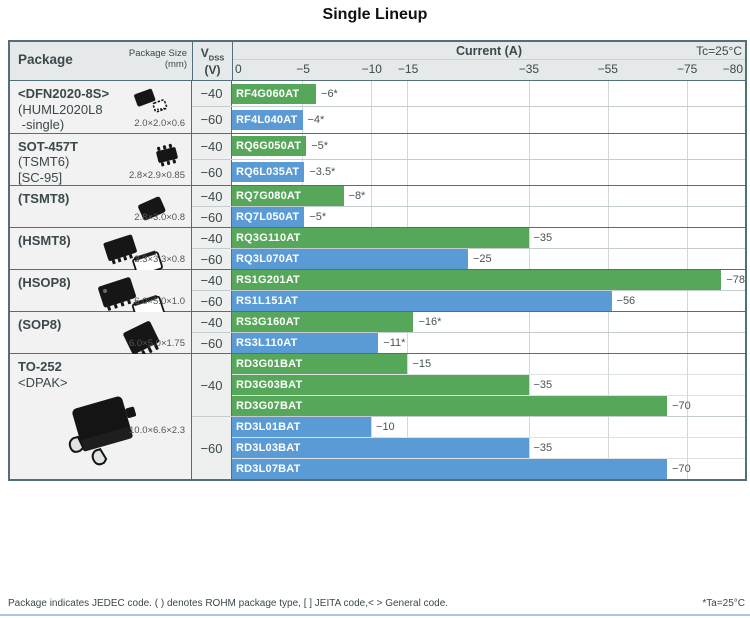 This screenshot has height=618, width=750. What do you see at coordinates (269, 146) in the screenshot?
I see `part-number-label: RQ6G050AT` at bounding box center [269, 146].